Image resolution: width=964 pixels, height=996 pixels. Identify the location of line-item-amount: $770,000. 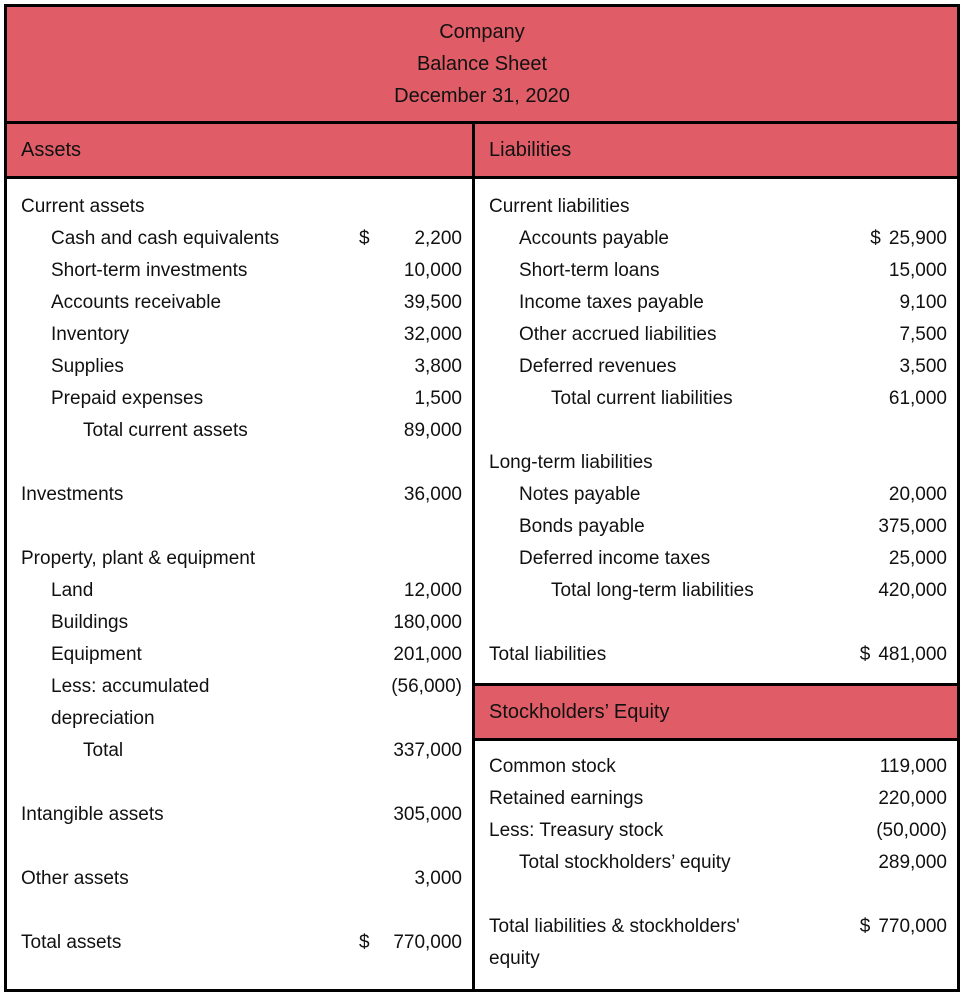
(410, 943).